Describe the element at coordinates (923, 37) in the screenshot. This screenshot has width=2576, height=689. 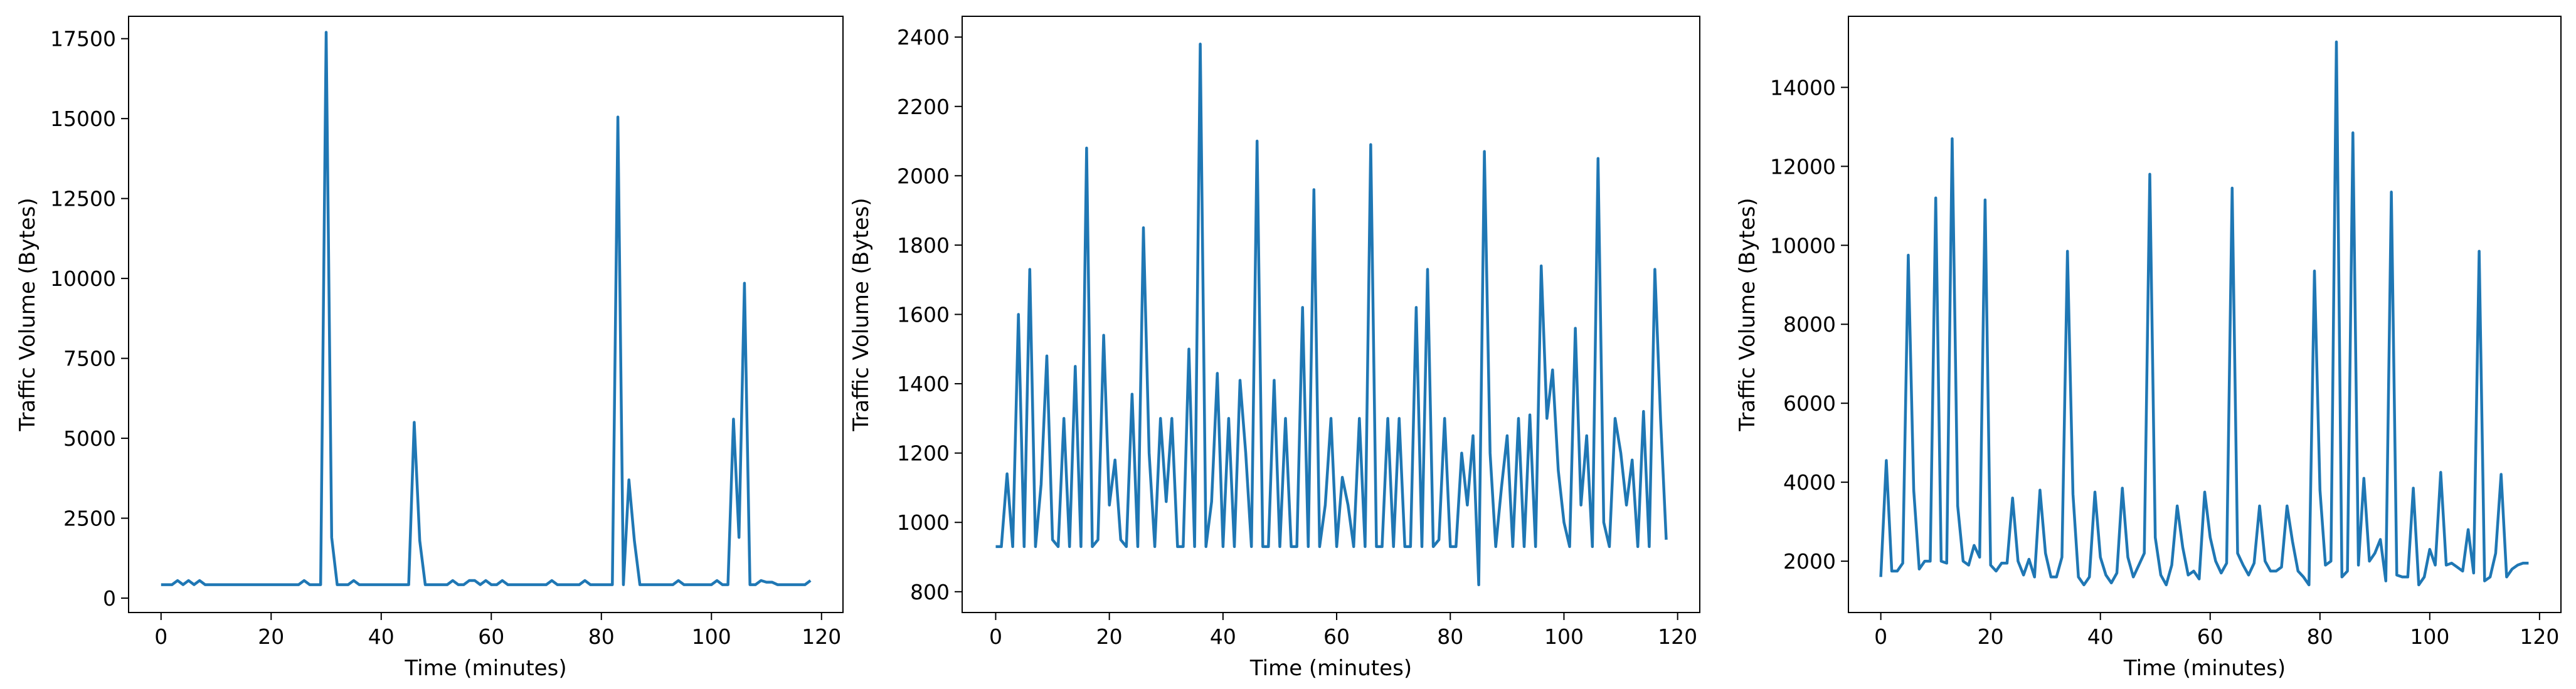
I see `y-tick-label: 2400` at that location.